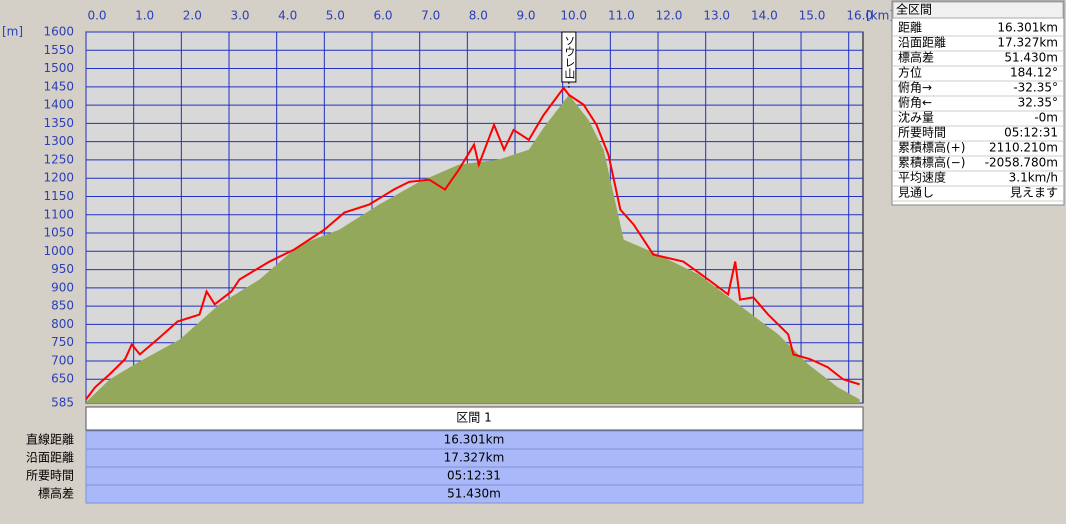 The width and height of the screenshot is (1066, 524). Describe the element at coordinates (62, 360) in the screenshot. I see `y-tick-label: 700` at that location.